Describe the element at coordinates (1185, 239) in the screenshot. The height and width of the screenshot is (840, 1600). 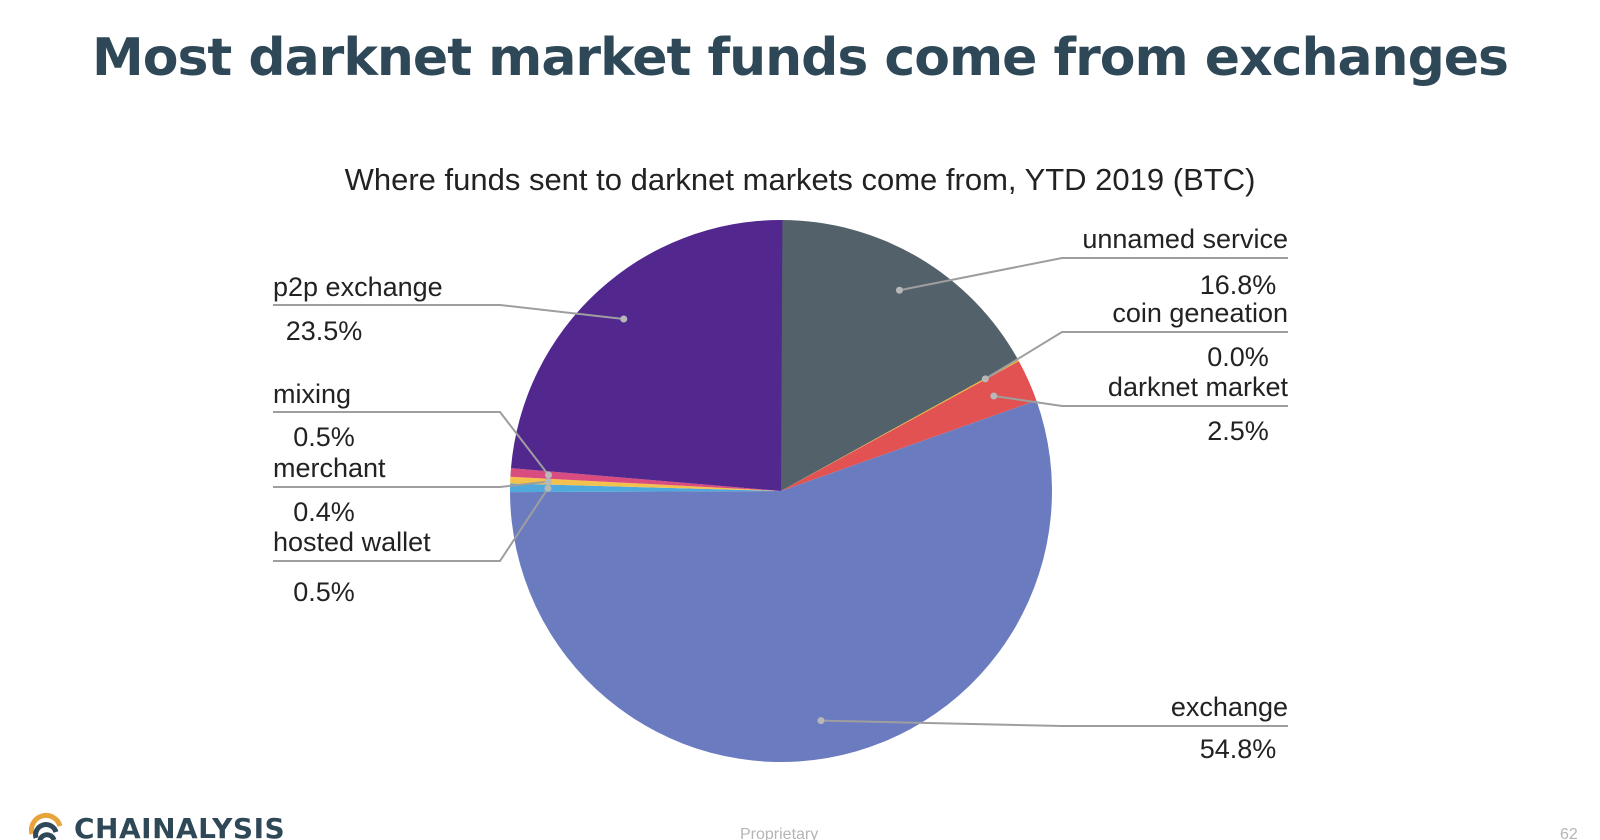
I see `slice-label-unnamed-service: unnamed service` at that location.